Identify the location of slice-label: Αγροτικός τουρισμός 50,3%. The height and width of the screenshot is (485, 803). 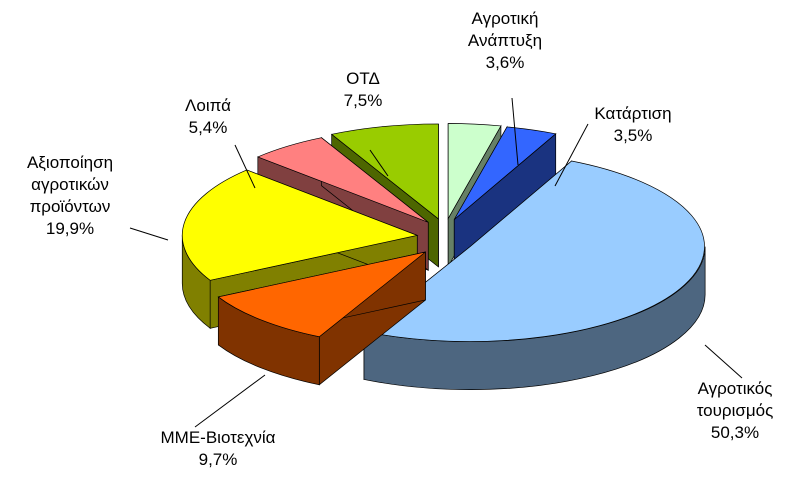
(735, 411).